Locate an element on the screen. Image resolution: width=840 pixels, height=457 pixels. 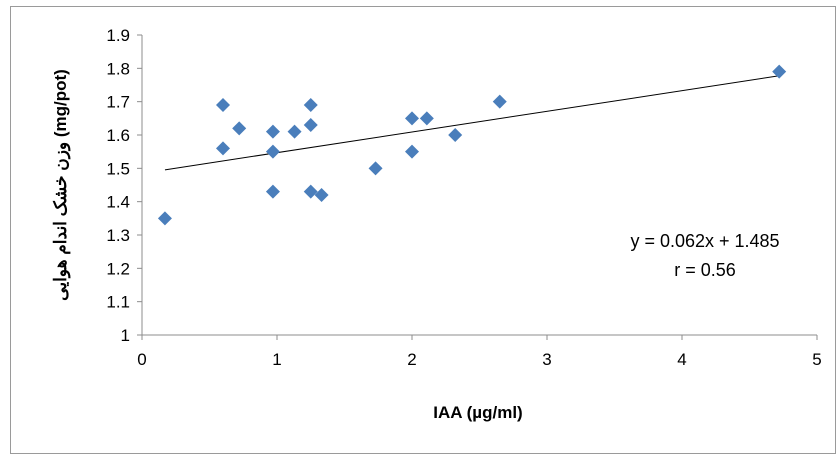
y-tick-label: 1.2 is located at coordinates (118, 268).